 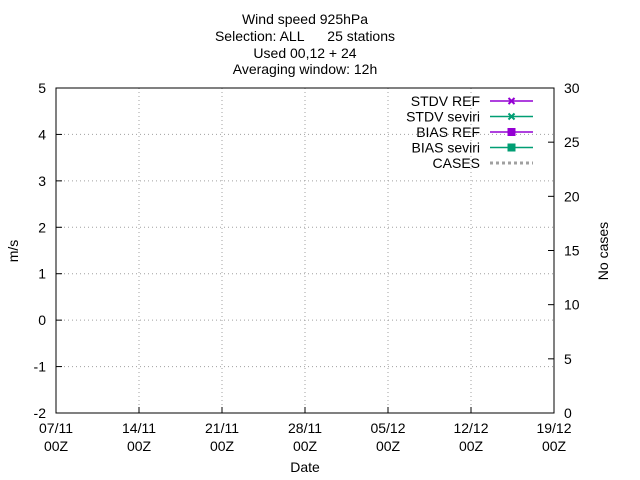 What do you see at coordinates (446, 148) in the screenshot?
I see `legend-label: BIAS seviri` at bounding box center [446, 148].